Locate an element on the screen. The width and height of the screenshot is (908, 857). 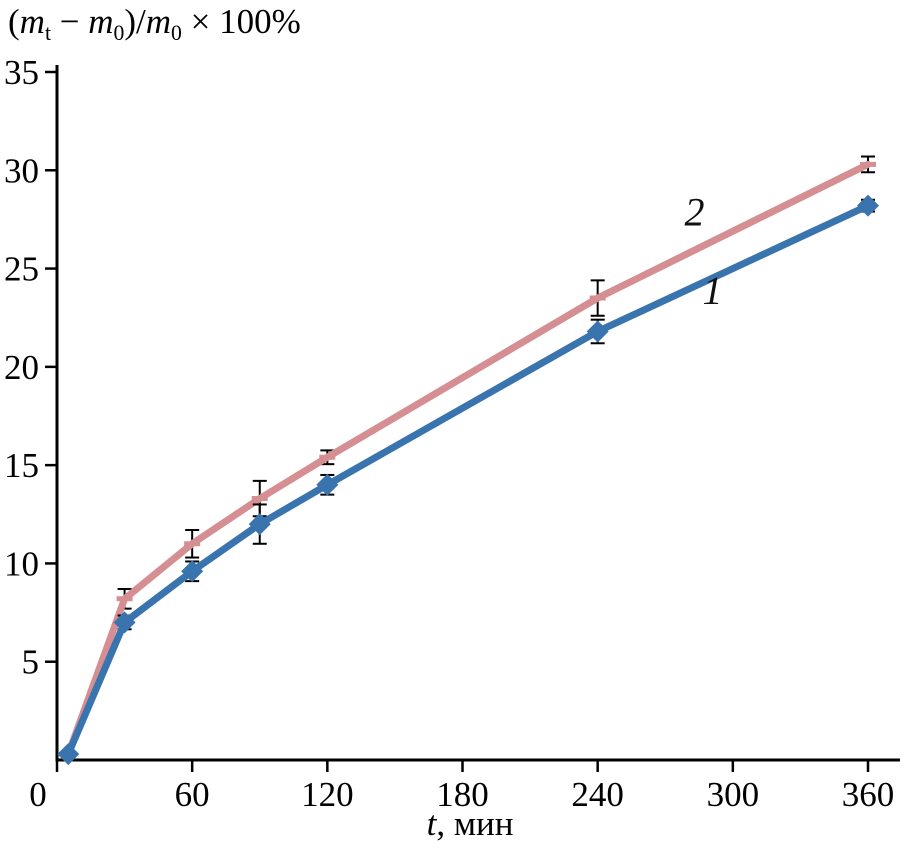
series-label-1: 1 is located at coordinates (713, 290).